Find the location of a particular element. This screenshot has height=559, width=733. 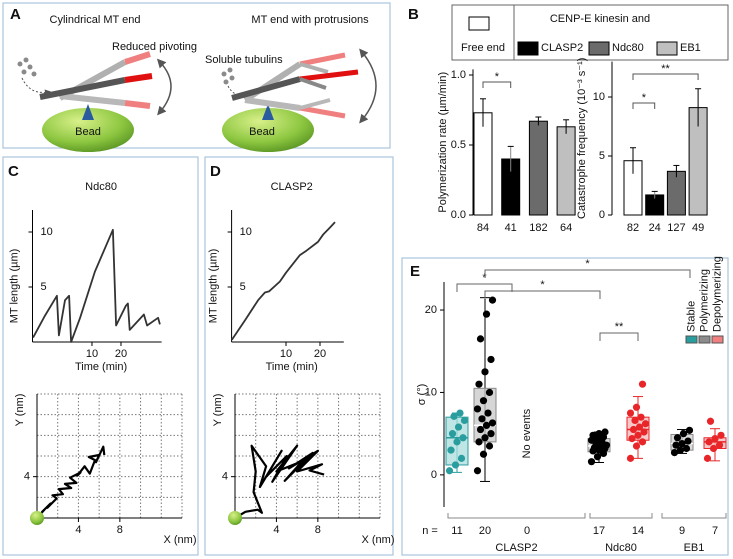

y-axis-label: Polymerization rate (µm/min) is located at coordinates (443, 142).